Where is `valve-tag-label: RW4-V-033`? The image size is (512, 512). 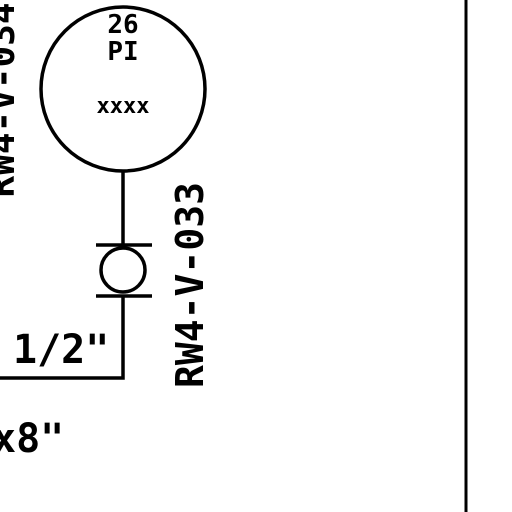
valve-tag-label: RW4-V-033 is located at coordinates (190, 285).